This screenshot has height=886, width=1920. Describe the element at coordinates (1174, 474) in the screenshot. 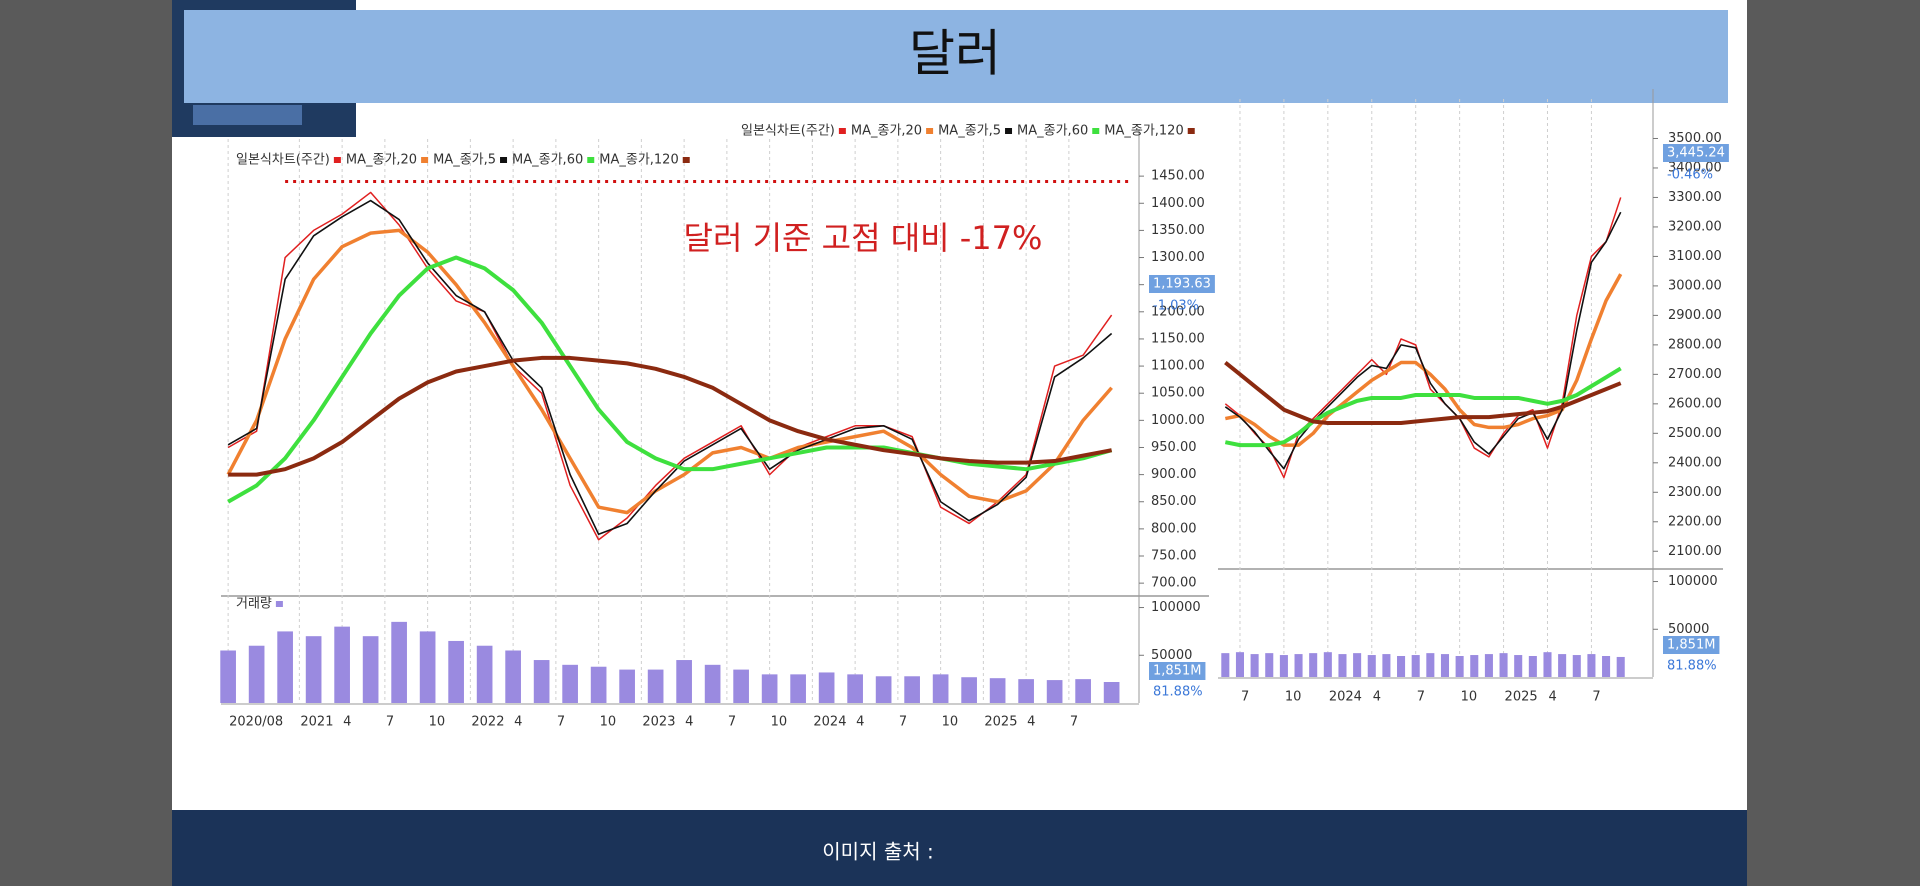

I see `y-tick-label: 900.00` at that location.